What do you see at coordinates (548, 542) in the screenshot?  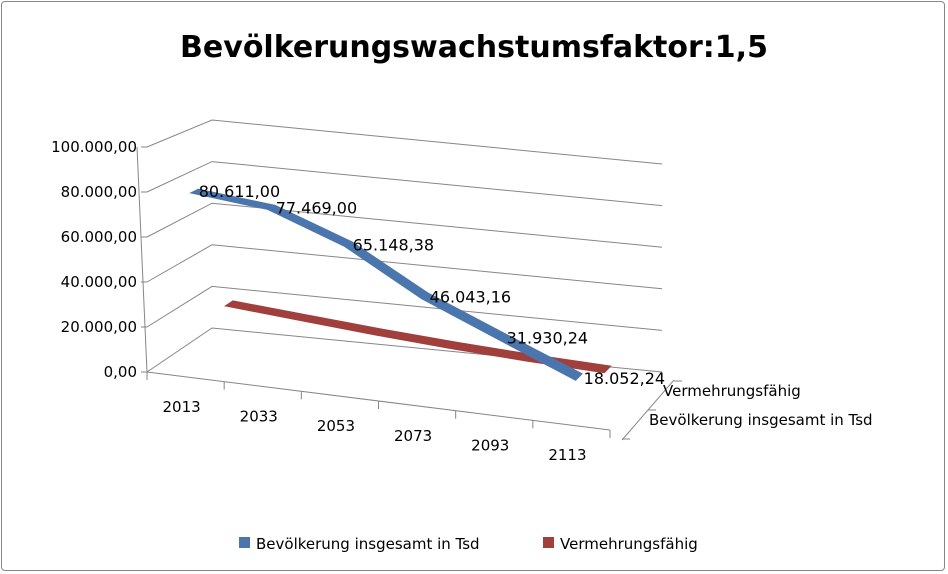 I see `legend-swatch-red` at bounding box center [548, 542].